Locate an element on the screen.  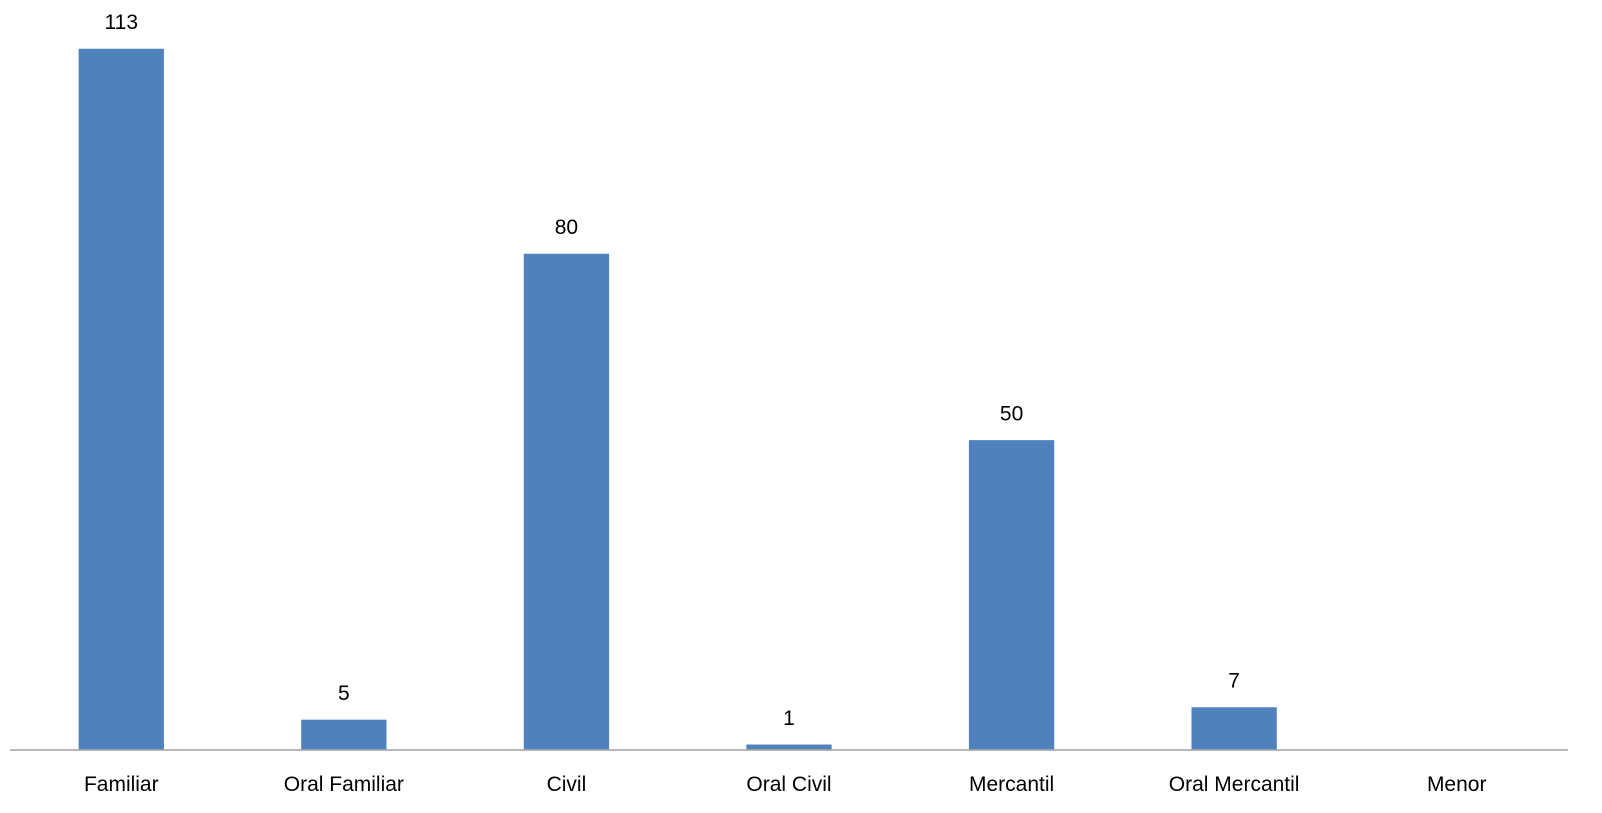
data-label-civil: 80 is located at coordinates (566, 227).